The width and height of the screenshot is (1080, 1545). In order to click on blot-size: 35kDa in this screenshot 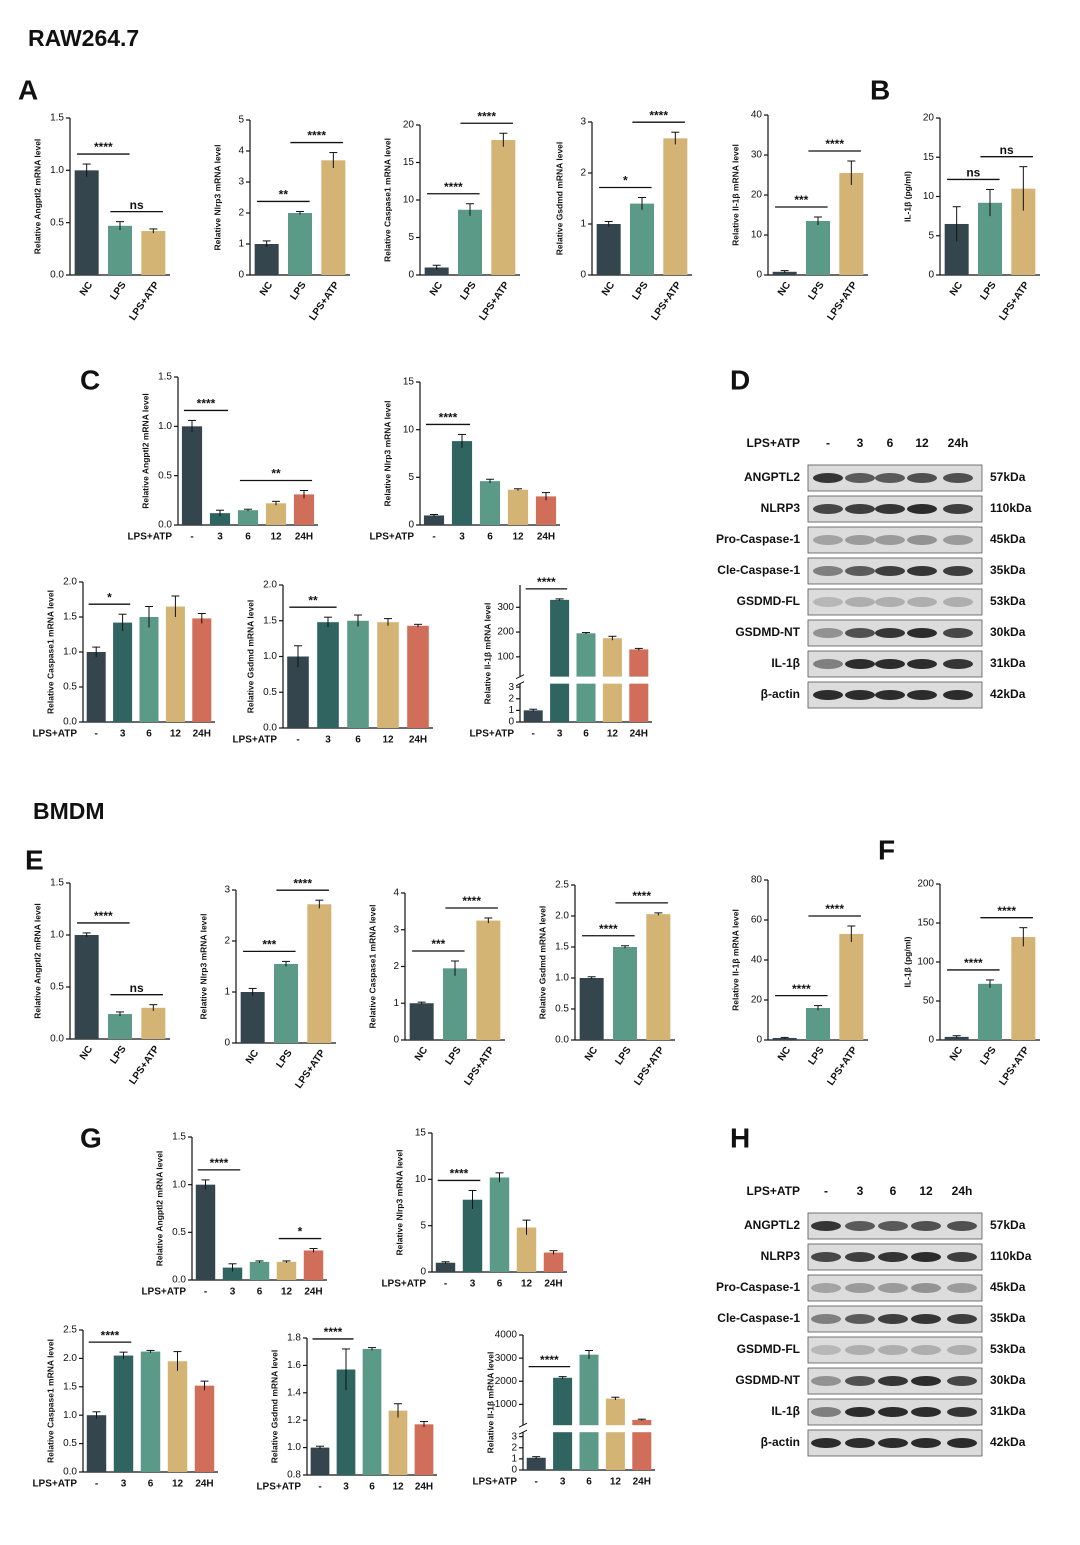, I will do `click(1008, 1318)`.